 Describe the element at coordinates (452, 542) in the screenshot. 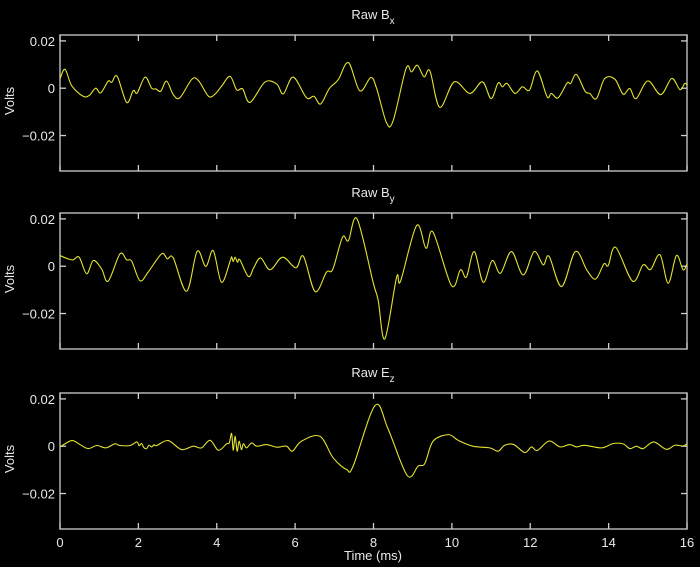

I see `x-tick-label: 10` at that location.